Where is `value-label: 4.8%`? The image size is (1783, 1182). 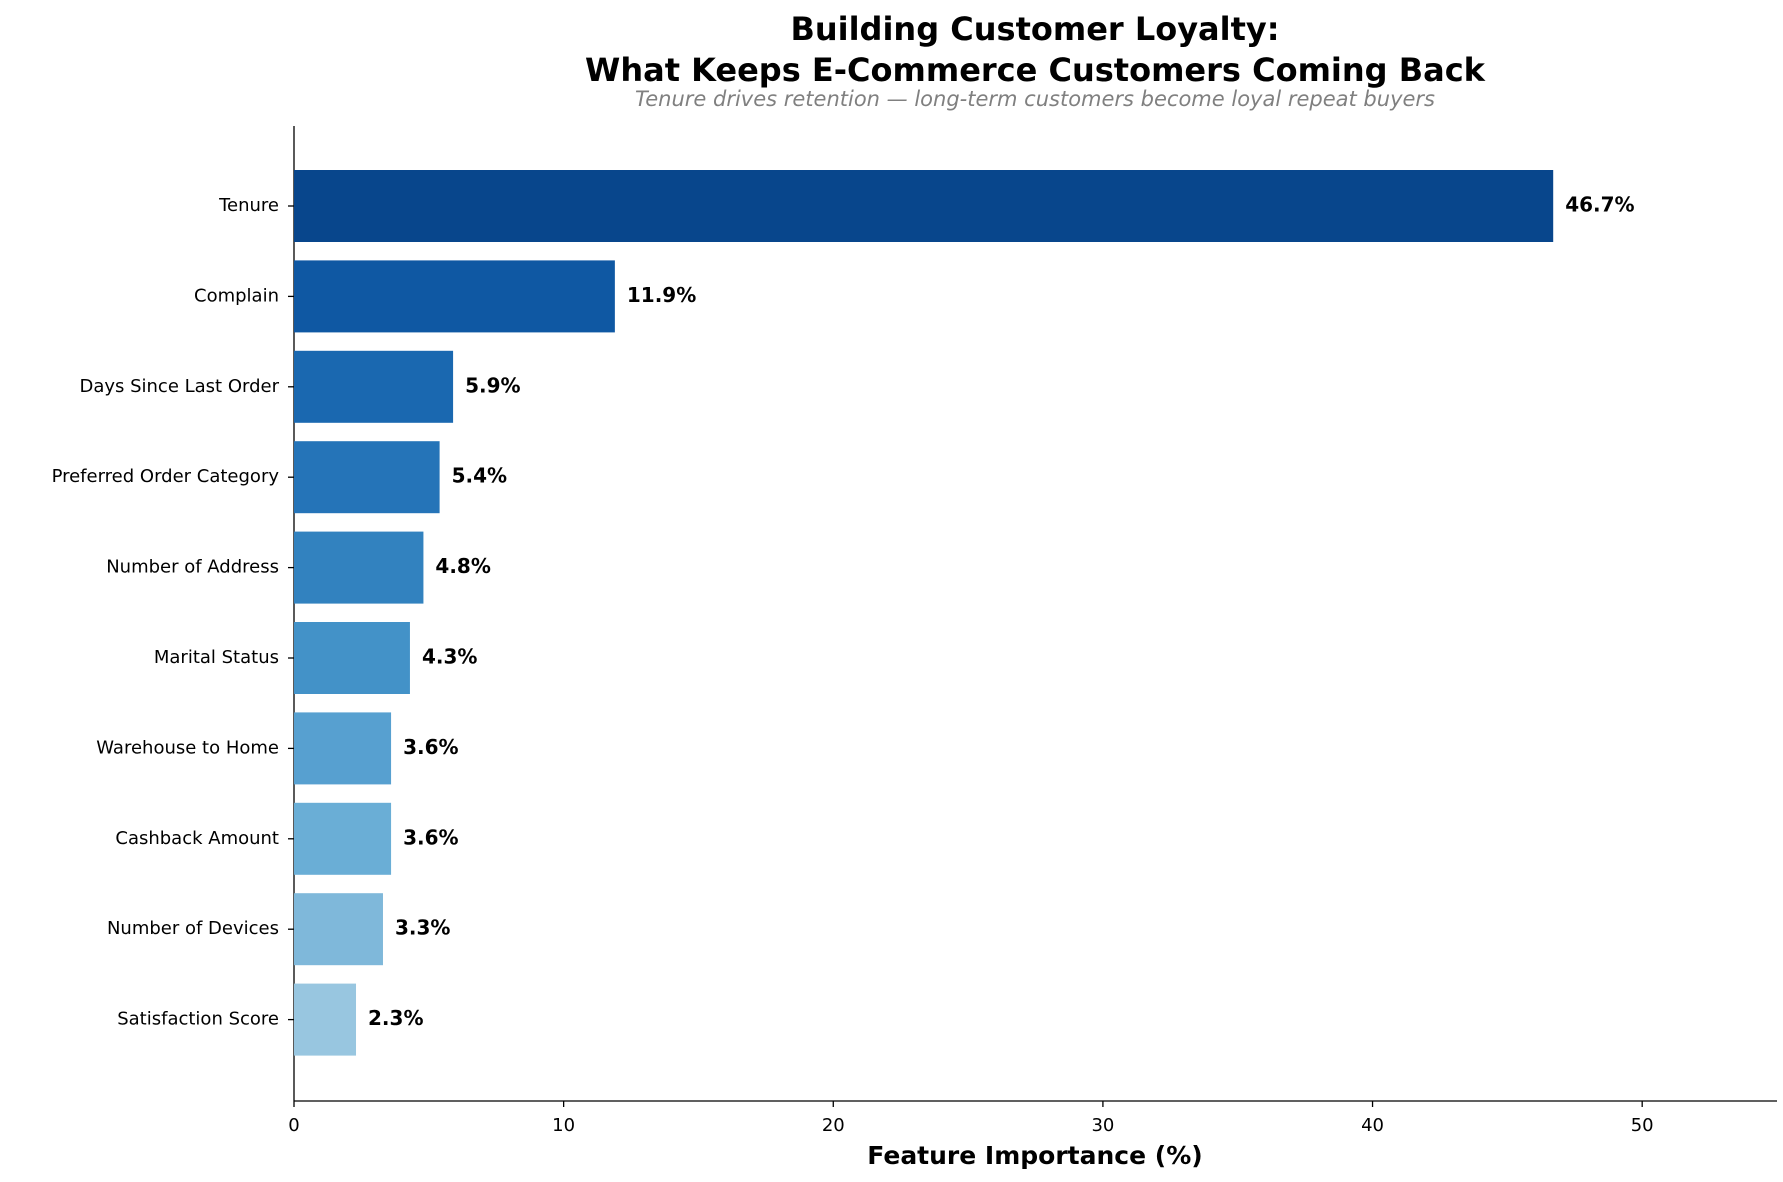
value-label: 4.8% is located at coordinates (462, 566).